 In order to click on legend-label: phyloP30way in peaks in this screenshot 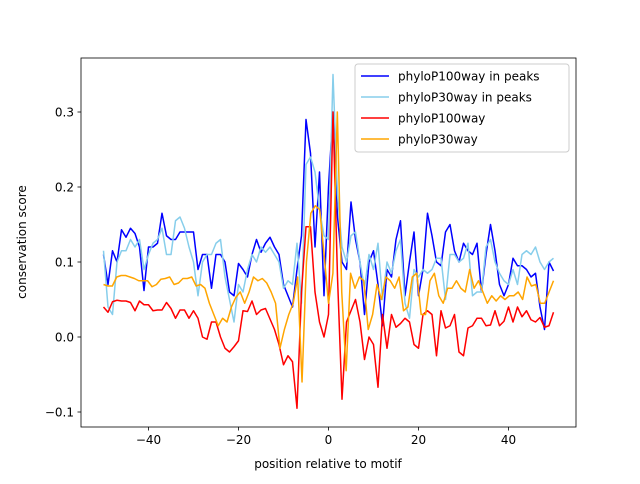, I will do `click(465, 98)`.